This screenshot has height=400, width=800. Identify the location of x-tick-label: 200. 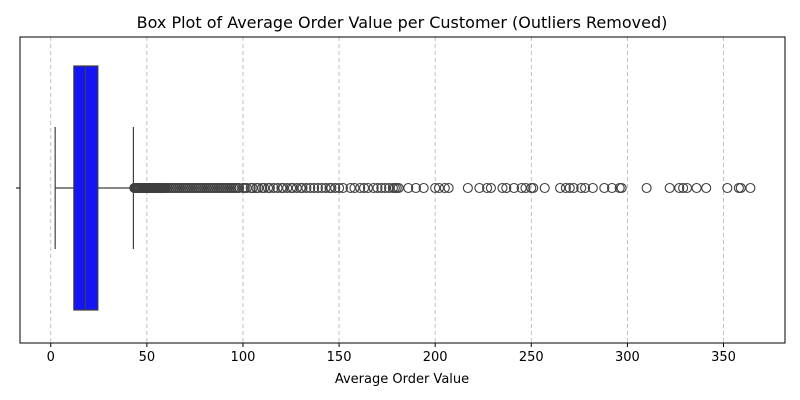
(435, 357).